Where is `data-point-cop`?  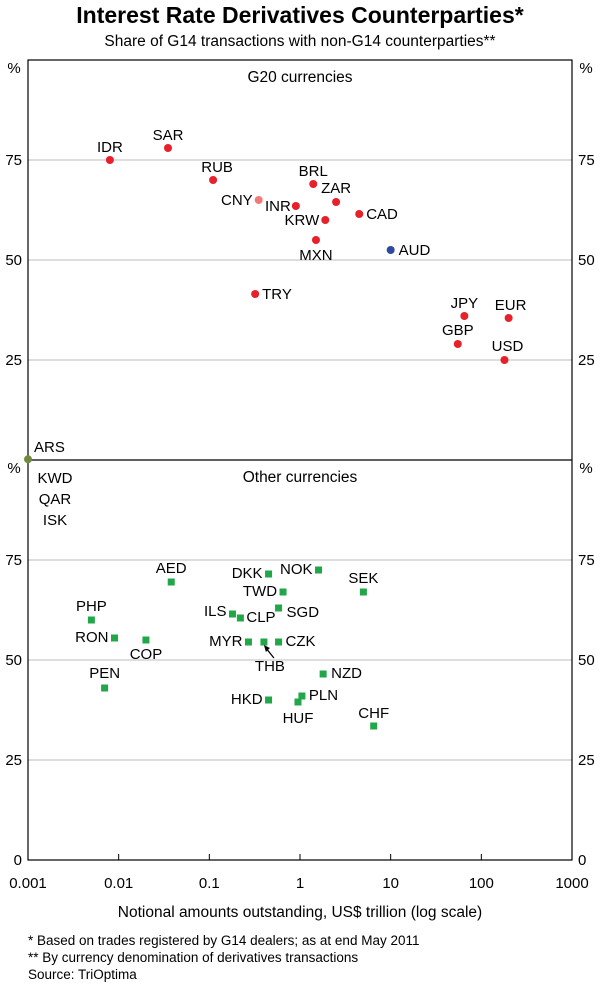 data-point-cop is located at coordinates (146, 640).